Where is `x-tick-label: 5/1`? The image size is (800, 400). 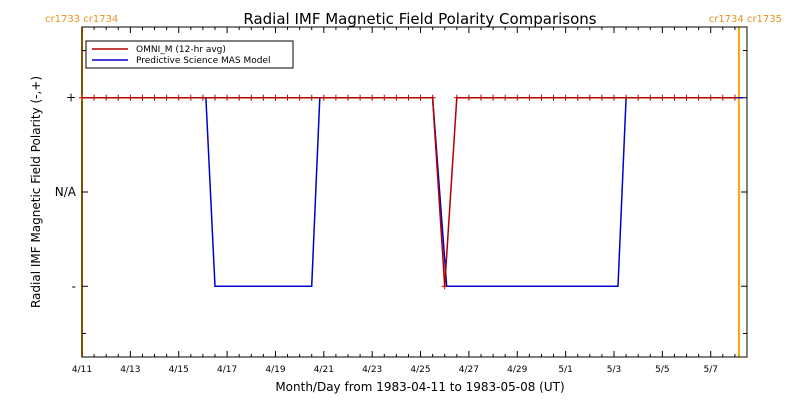
x-tick-label: 5/1 is located at coordinates (565, 370).